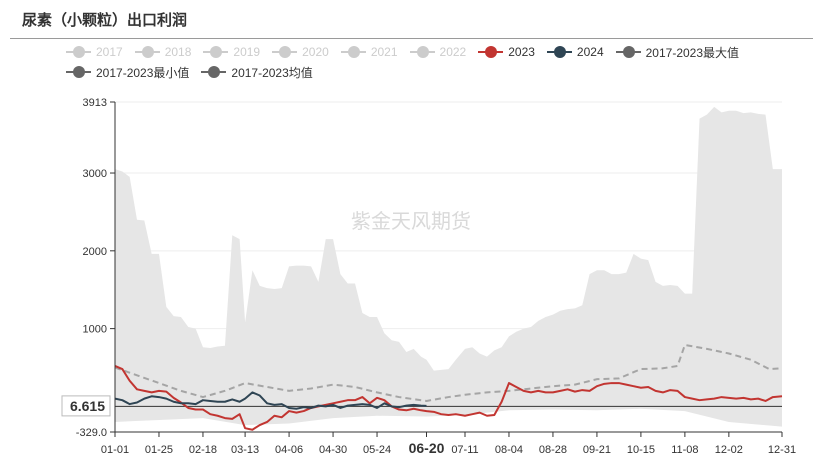  What do you see at coordinates (509, 450) in the screenshot?
I see `x-tick-label: 08-04` at bounding box center [509, 450].